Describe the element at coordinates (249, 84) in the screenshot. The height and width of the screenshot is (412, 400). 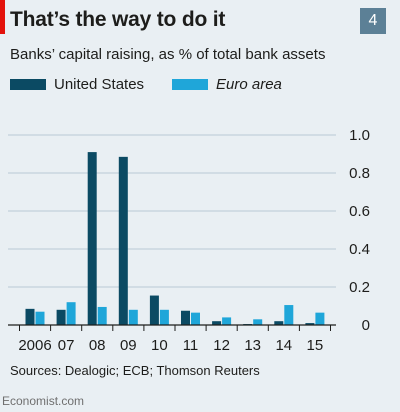
I see `legend-label-euro-area: Euro area` at that location.